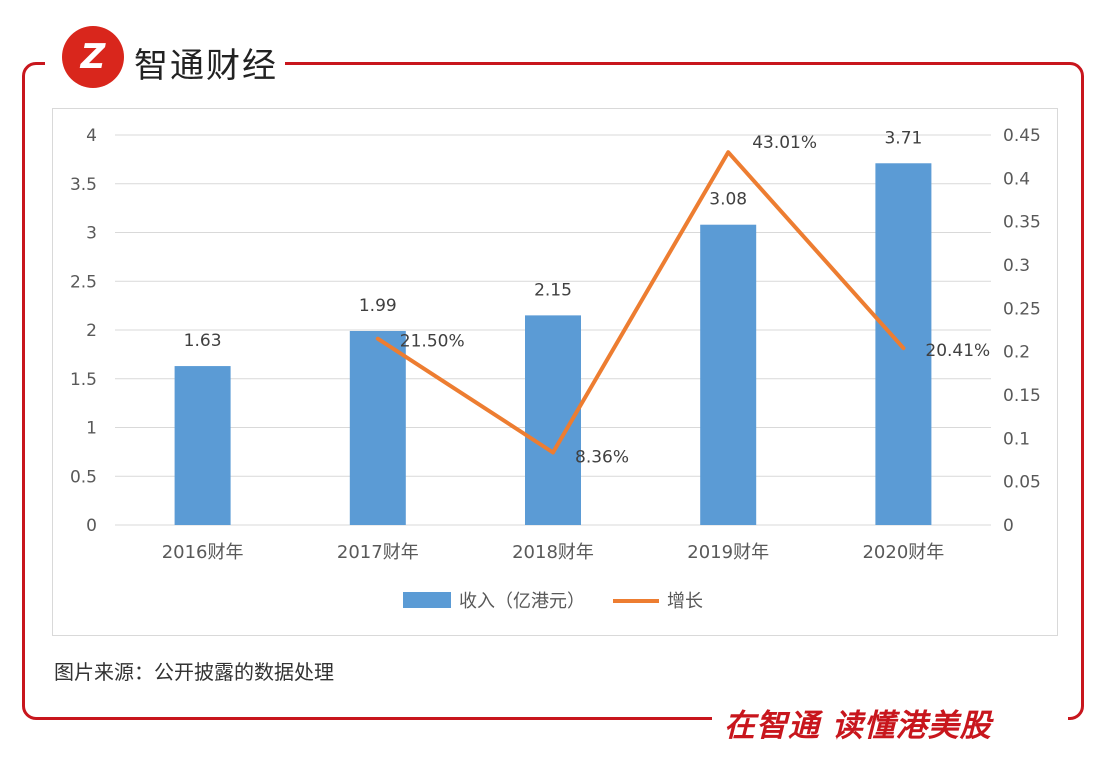  Describe the element at coordinates (957, 351) in the screenshot. I see `line-data-label: 20.41%` at that location.